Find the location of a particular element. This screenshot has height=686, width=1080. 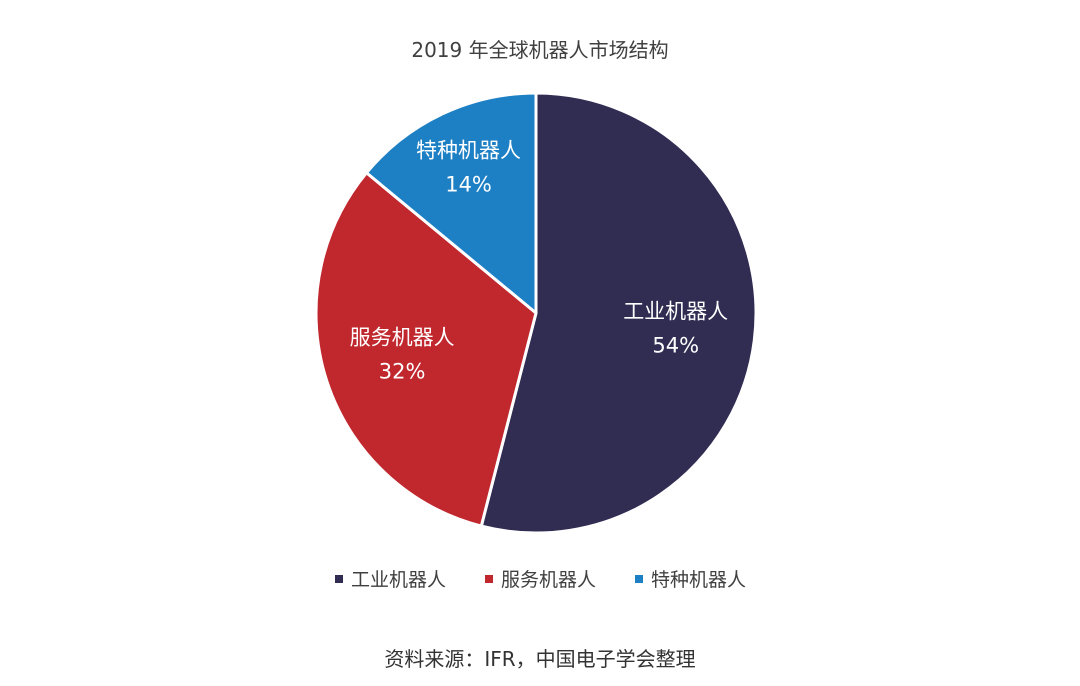

slice-label-2: 服务机器人 is located at coordinates (402, 338).